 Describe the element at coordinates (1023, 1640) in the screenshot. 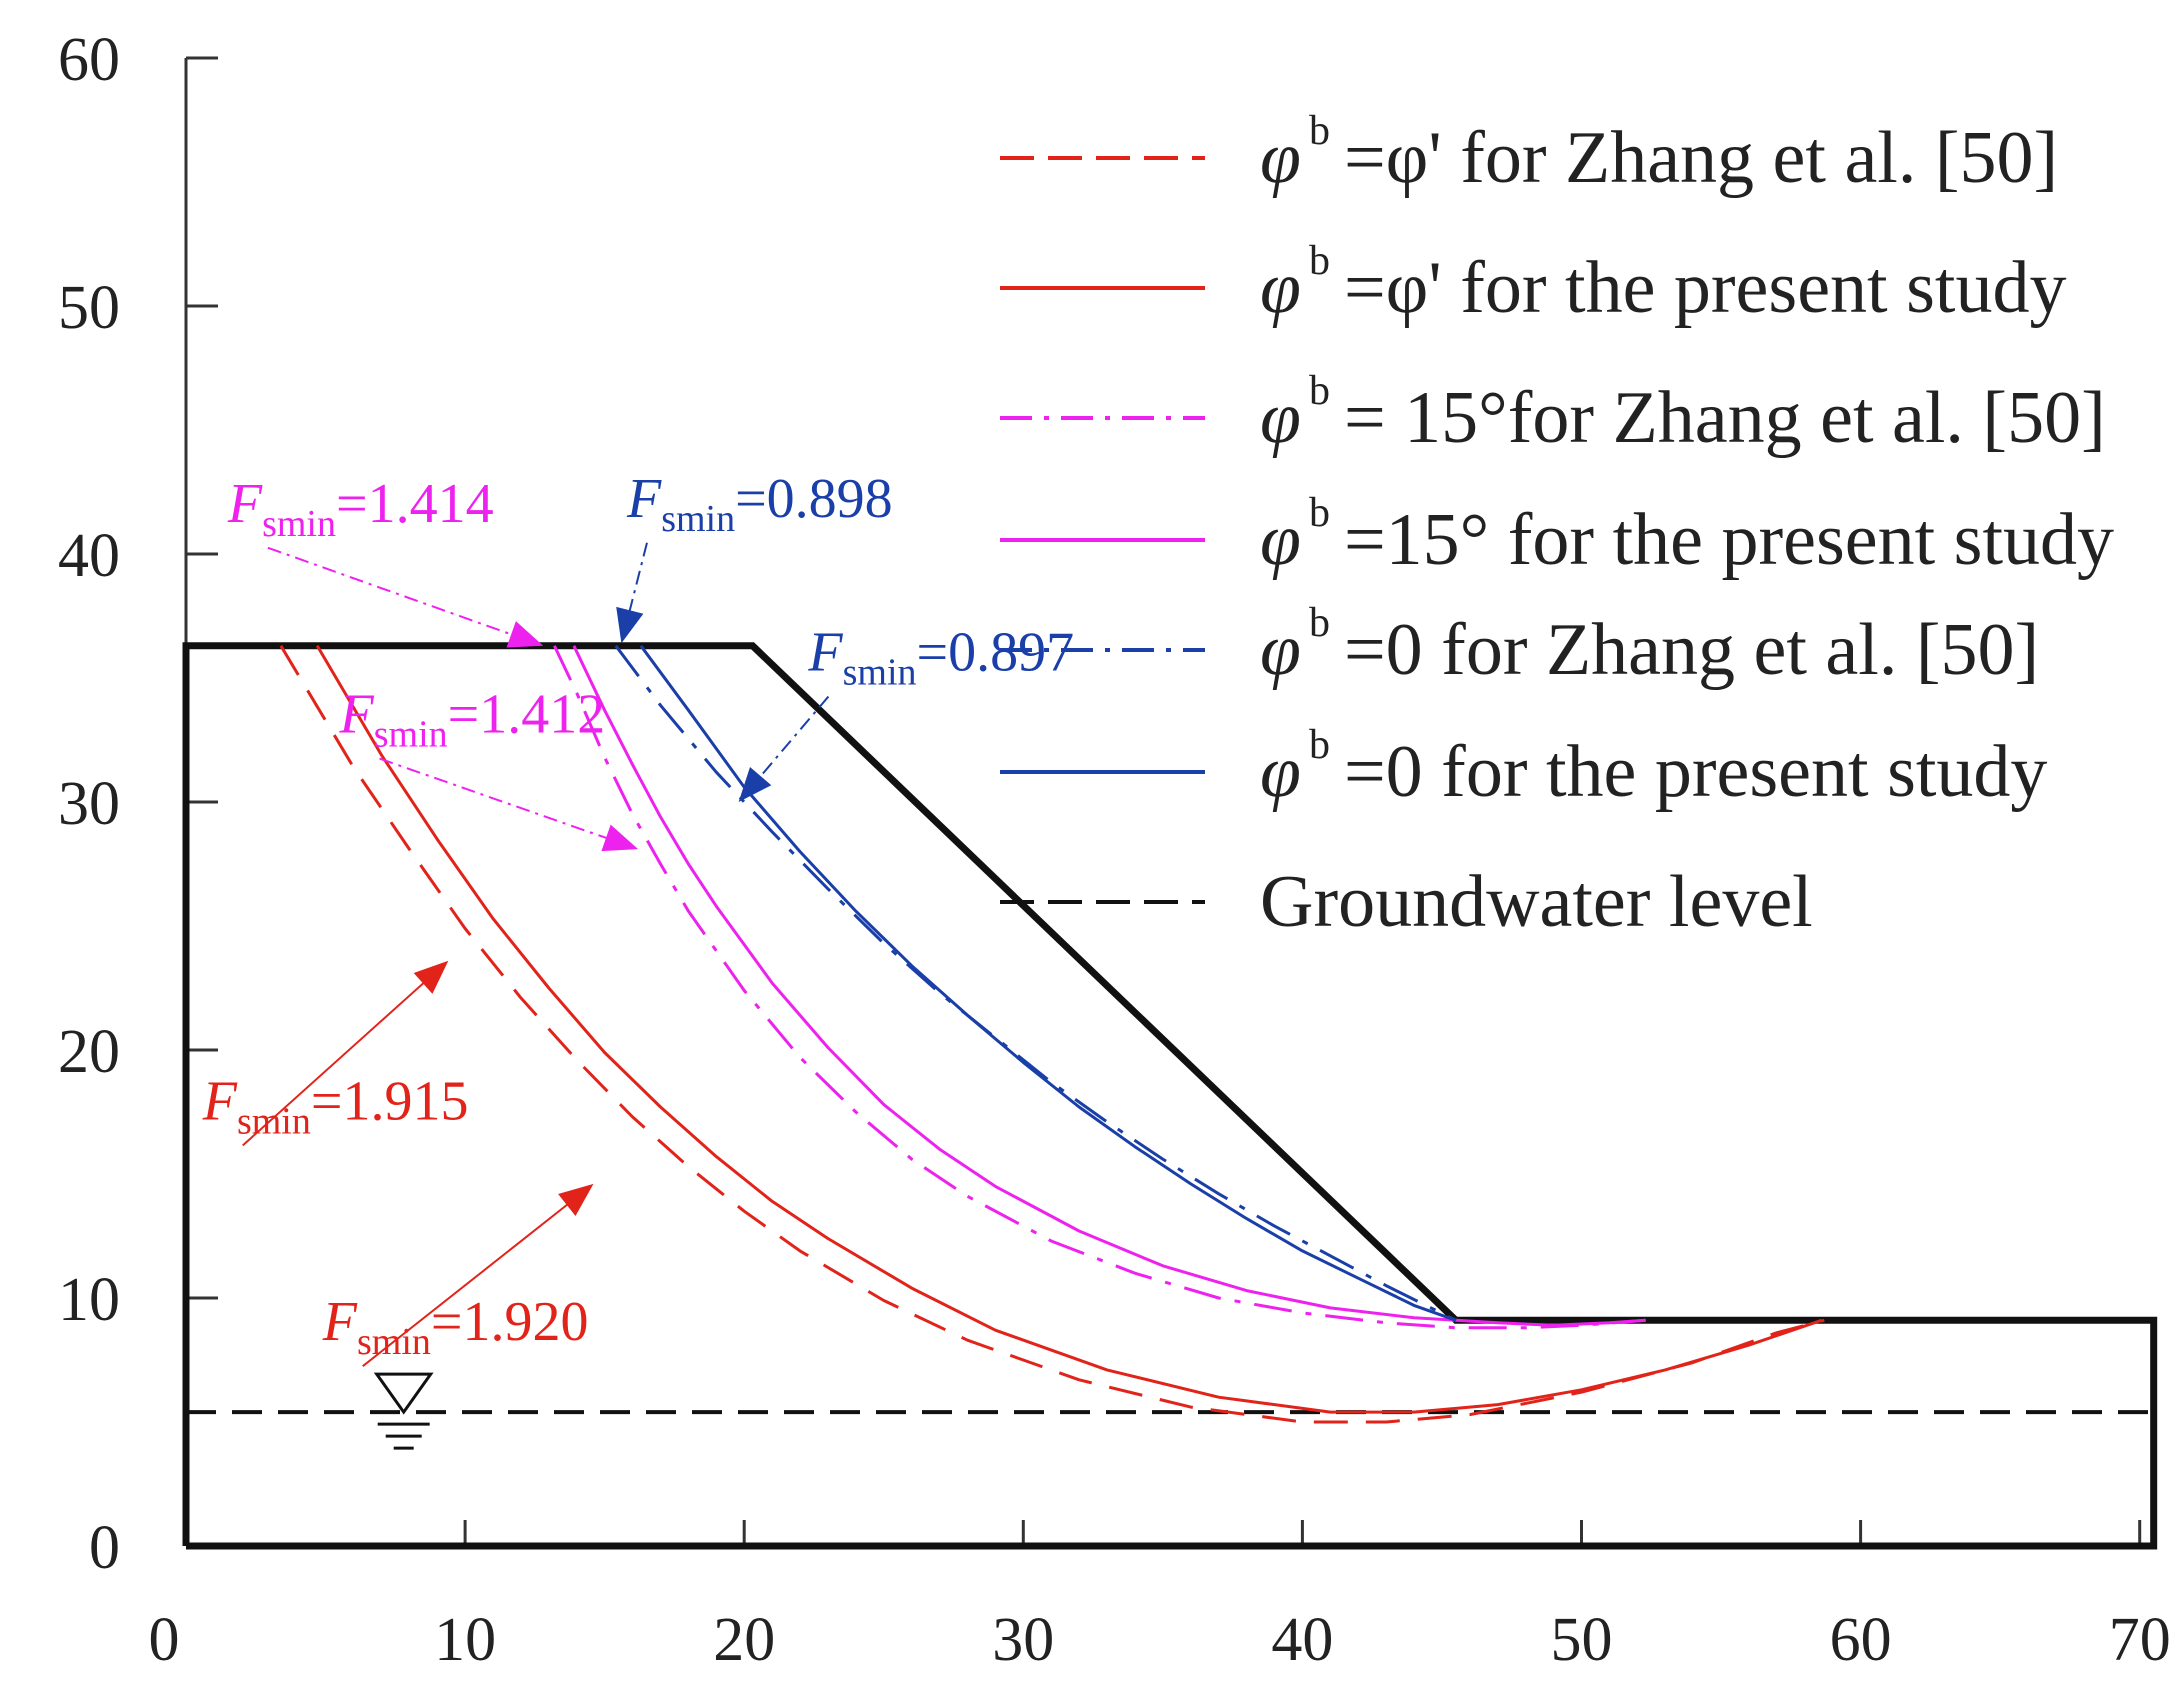

I see `x-tick-label: 30` at that location.